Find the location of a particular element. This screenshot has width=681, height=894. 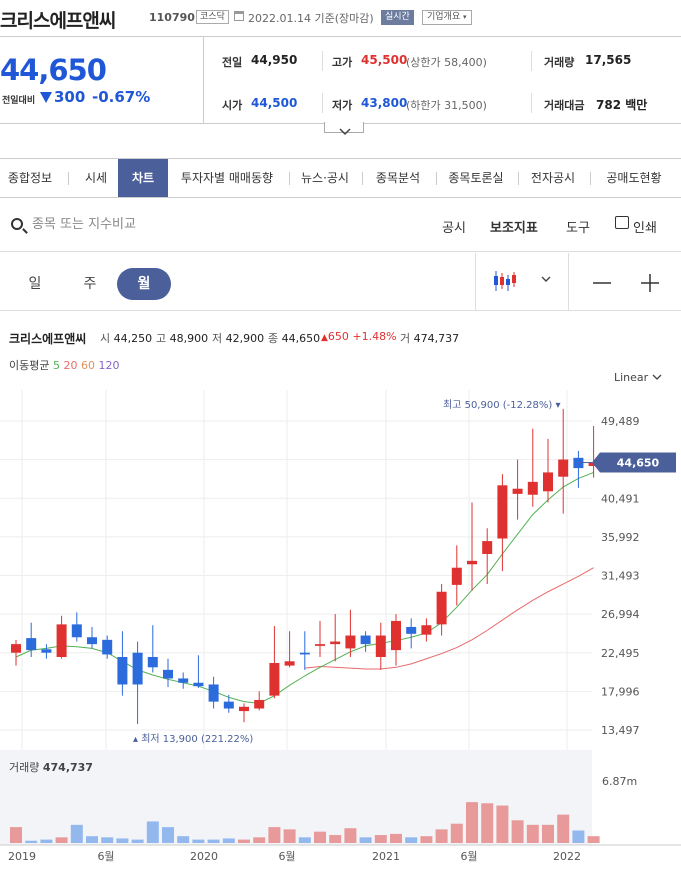

ma20-line is located at coordinates (449, 618).